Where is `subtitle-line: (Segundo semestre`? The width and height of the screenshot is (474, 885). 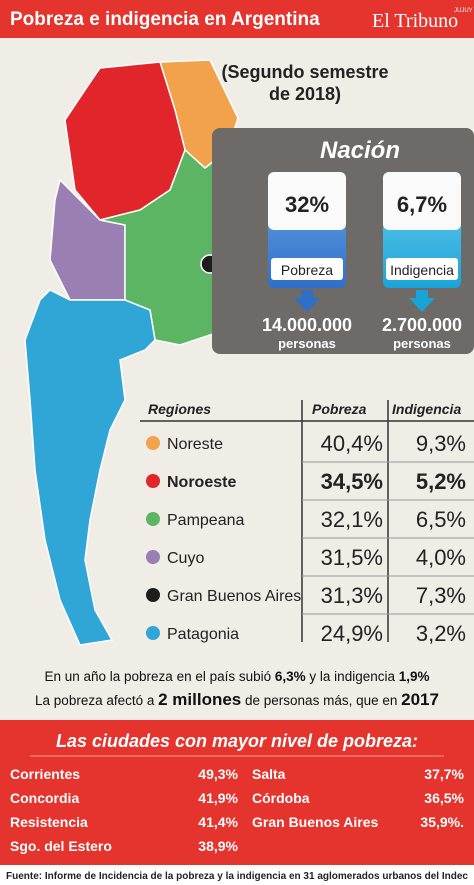 subtitle-line: (Segundo semestre is located at coordinates (304, 72).